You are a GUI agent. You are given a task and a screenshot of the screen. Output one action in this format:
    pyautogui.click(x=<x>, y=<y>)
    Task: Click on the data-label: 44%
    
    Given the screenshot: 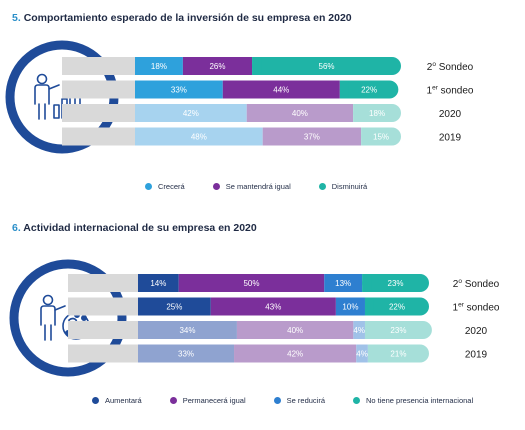 What is the action you would take?
    pyautogui.click(x=281, y=90)
    